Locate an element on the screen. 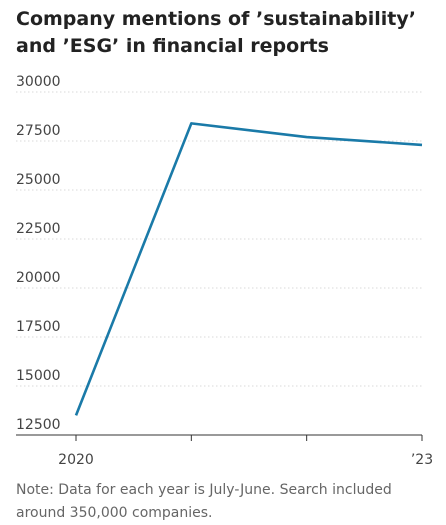 The image size is (446, 525). y-tick-label-27500: 27500 is located at coordinates (38, 131).